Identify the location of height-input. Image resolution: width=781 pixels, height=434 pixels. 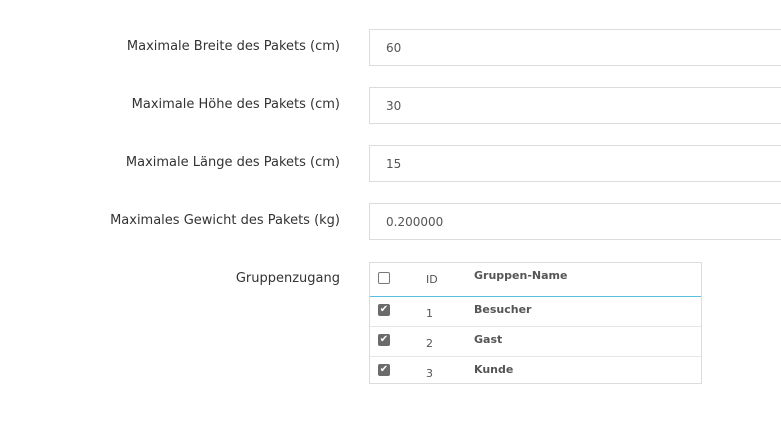
(575, 105).